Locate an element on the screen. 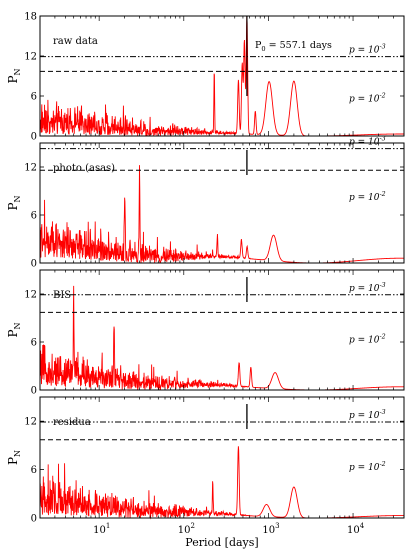 The image size is (415, 554). y-tick-label-3-0: 0 is located at coordinates (34, 391).